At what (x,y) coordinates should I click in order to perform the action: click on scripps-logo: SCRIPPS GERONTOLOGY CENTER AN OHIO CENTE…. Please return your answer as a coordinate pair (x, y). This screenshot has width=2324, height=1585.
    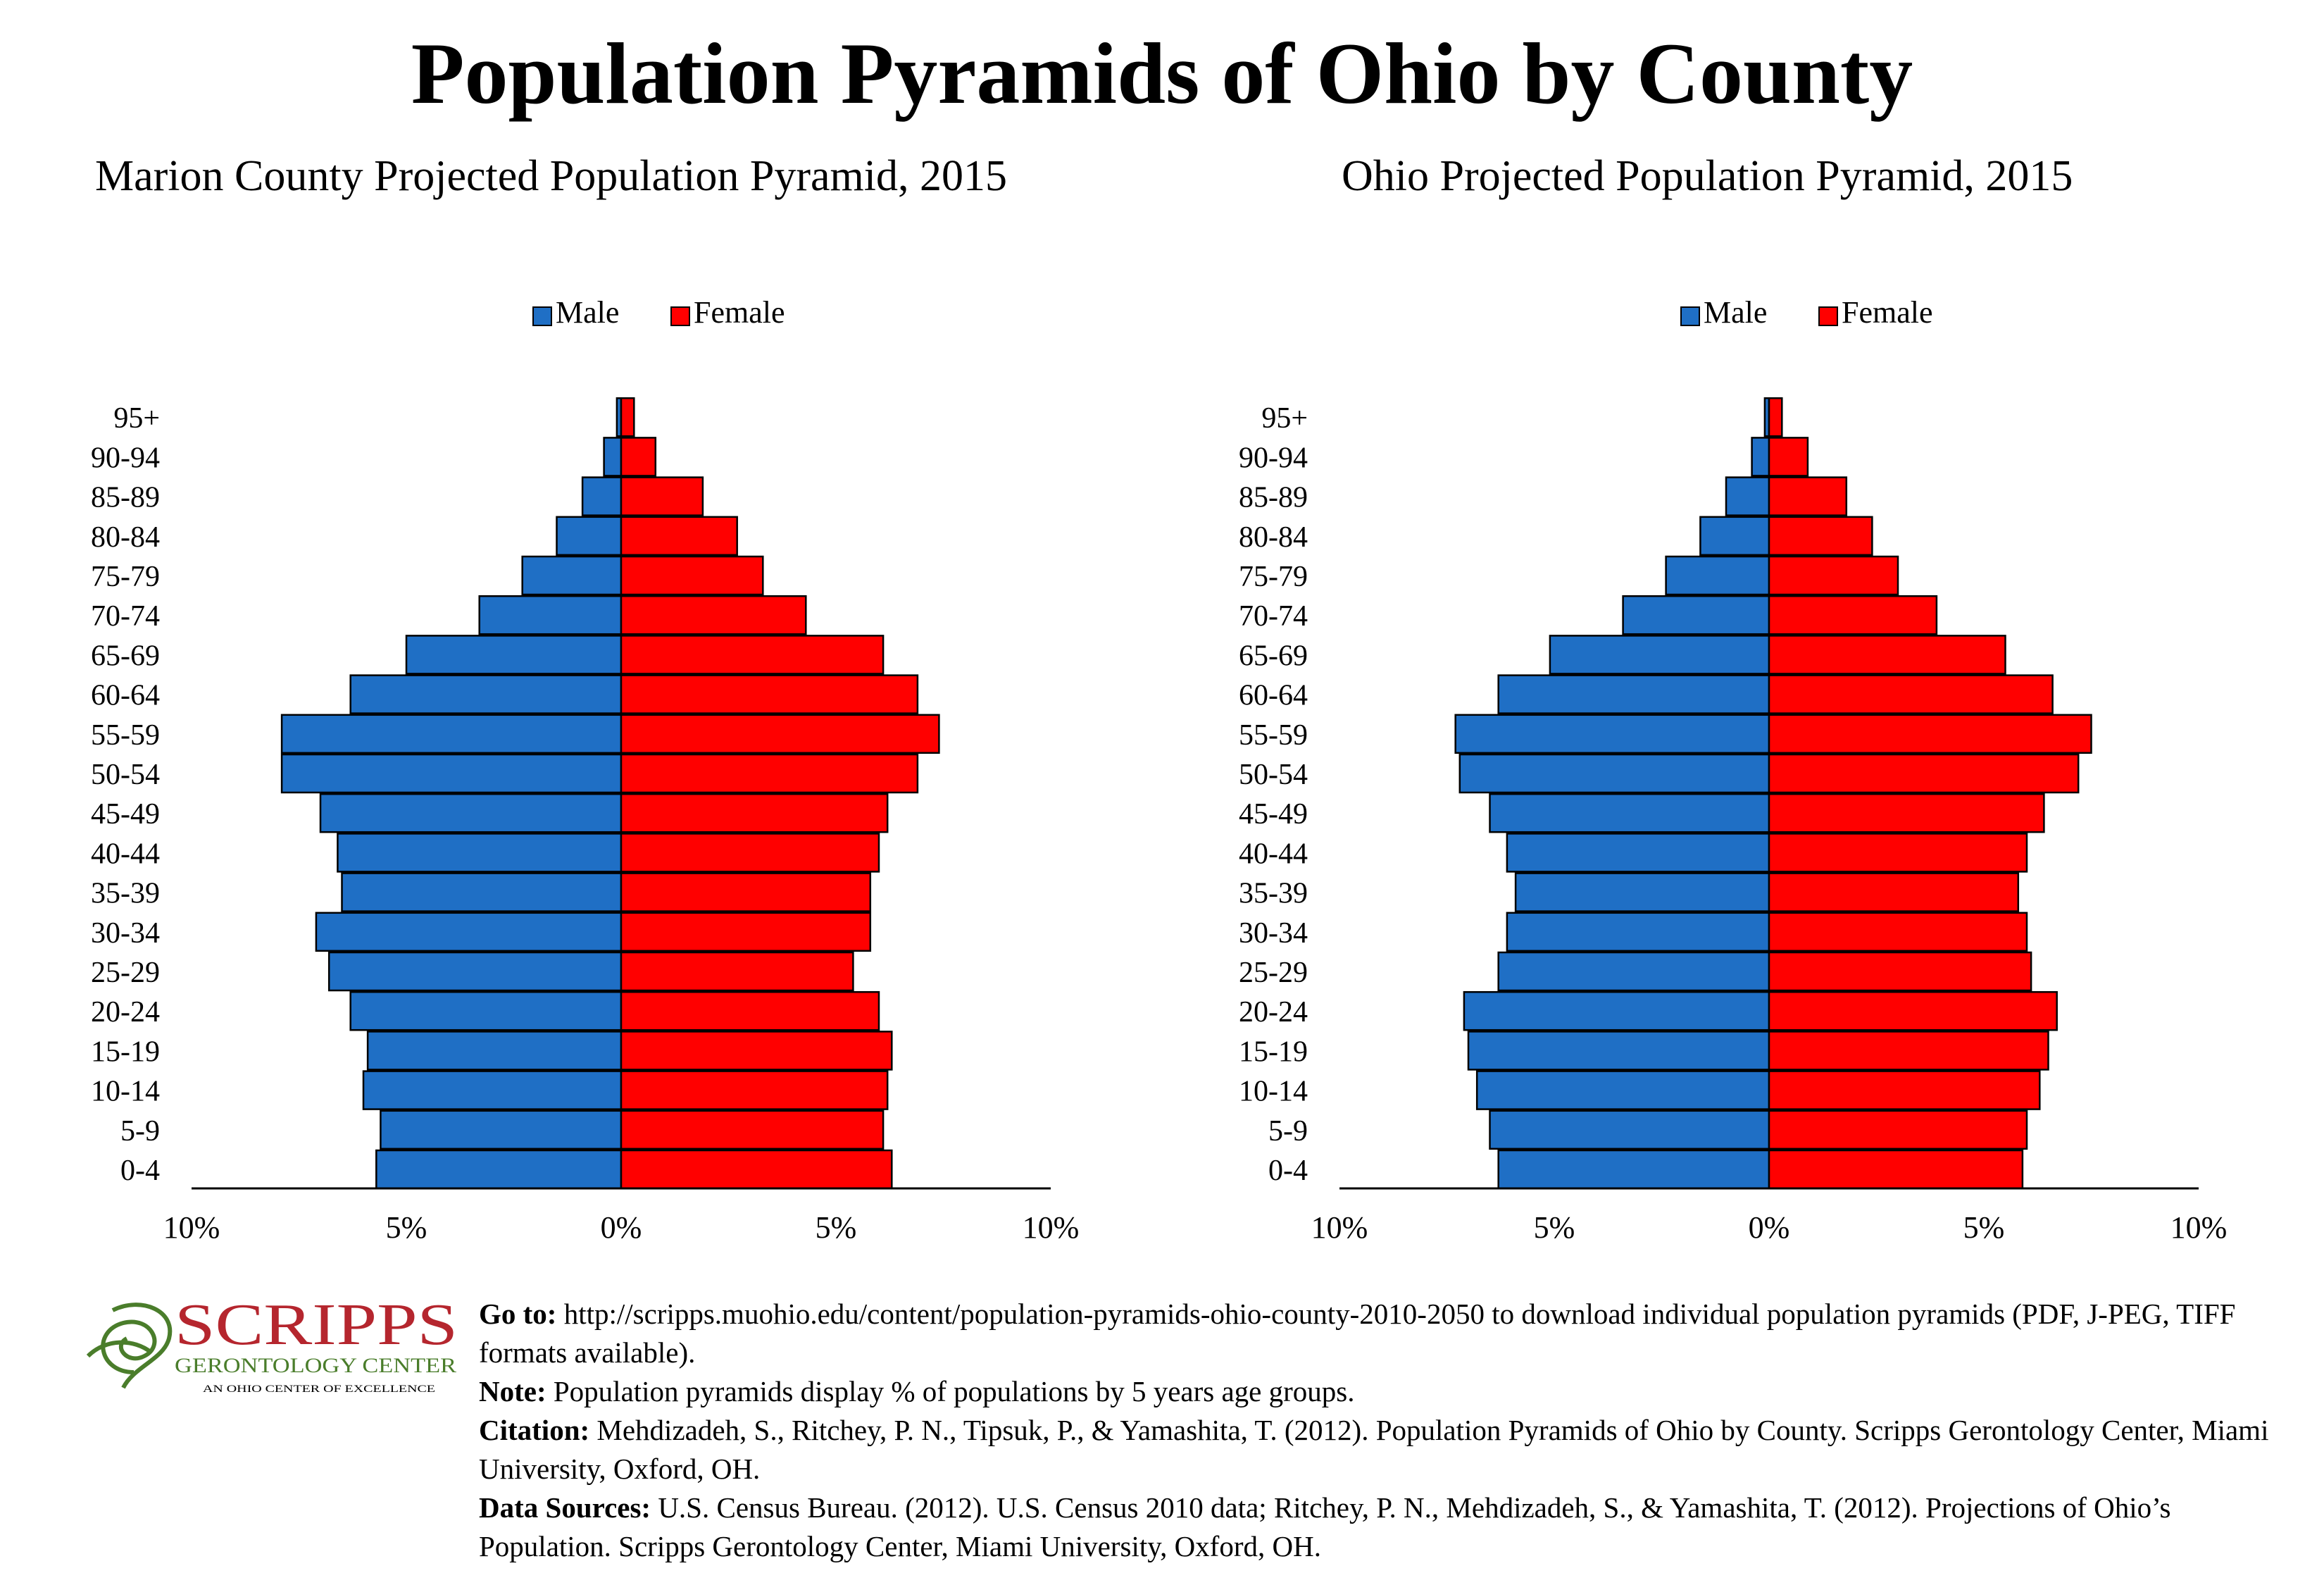
    Looking at the image, I should click on (272, 1343).